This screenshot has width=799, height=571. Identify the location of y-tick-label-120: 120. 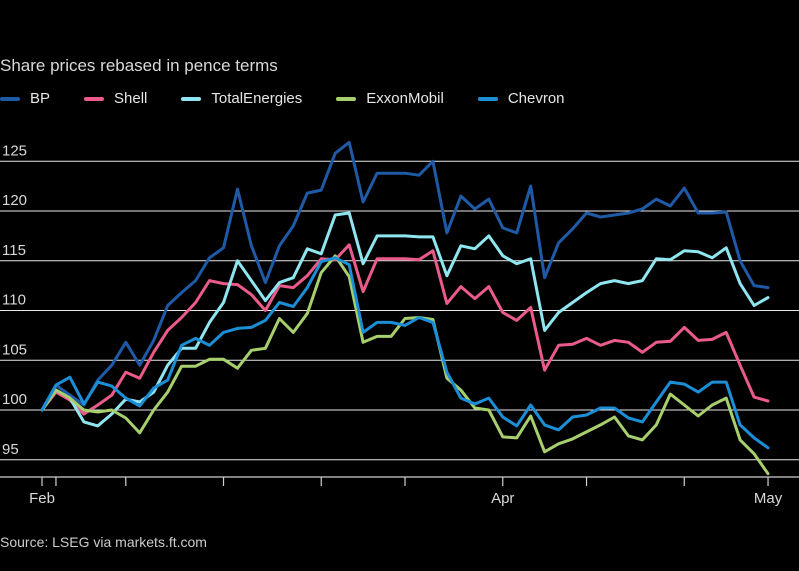
(14, 200).